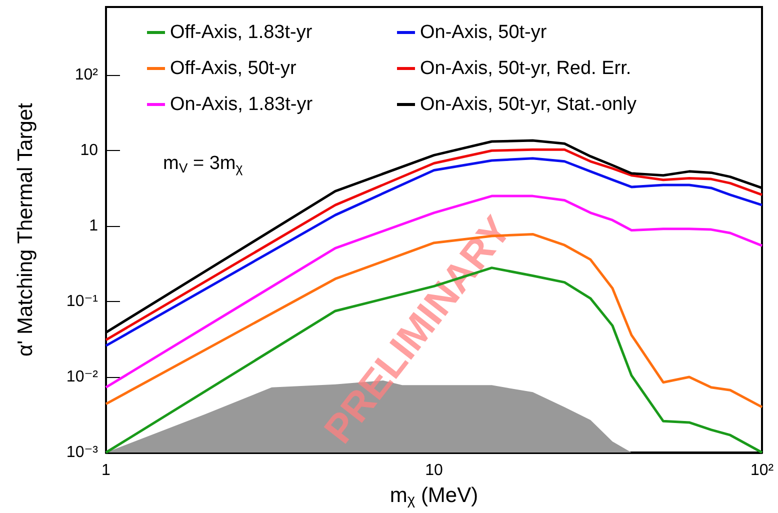  I want to click on x-tick-label: 10, so click(434, 470).